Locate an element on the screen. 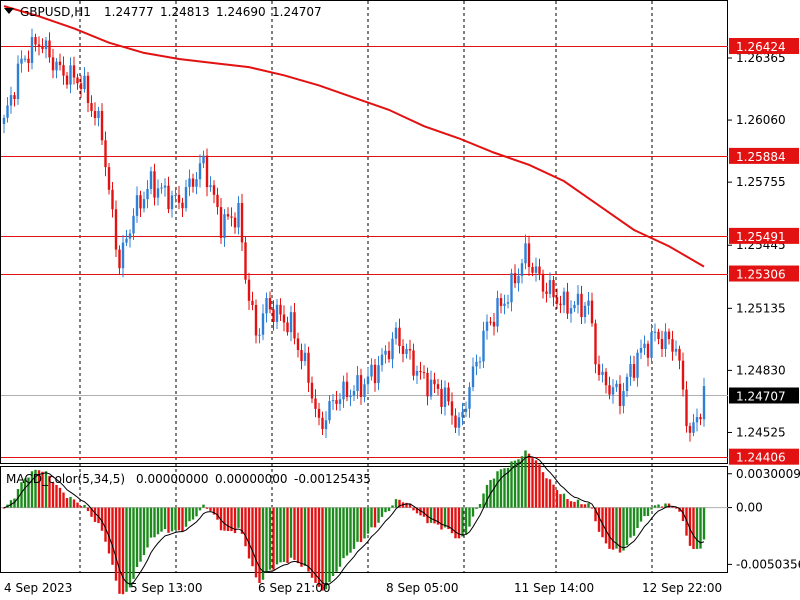 This screenshot has height=600, width=800. macd-axis-label: 0.0030009 is located at coordinates (768, 474).